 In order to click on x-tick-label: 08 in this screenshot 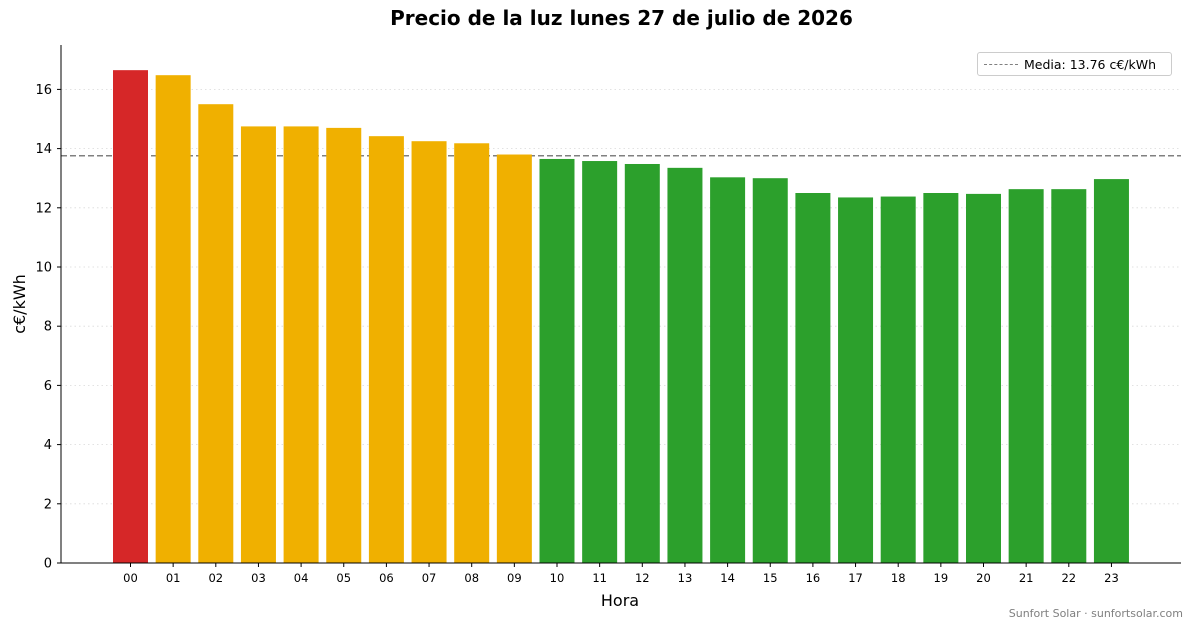, I will do `click(471, 578)`.